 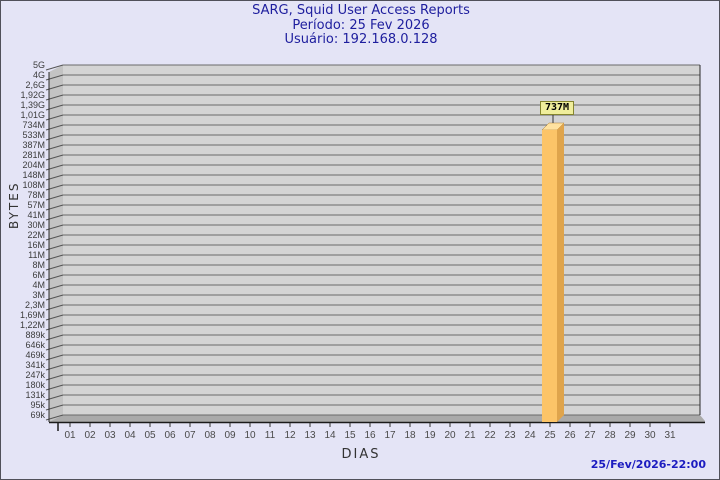 I want to click on y-tick-label: 131k, so click(x=35, y=395).